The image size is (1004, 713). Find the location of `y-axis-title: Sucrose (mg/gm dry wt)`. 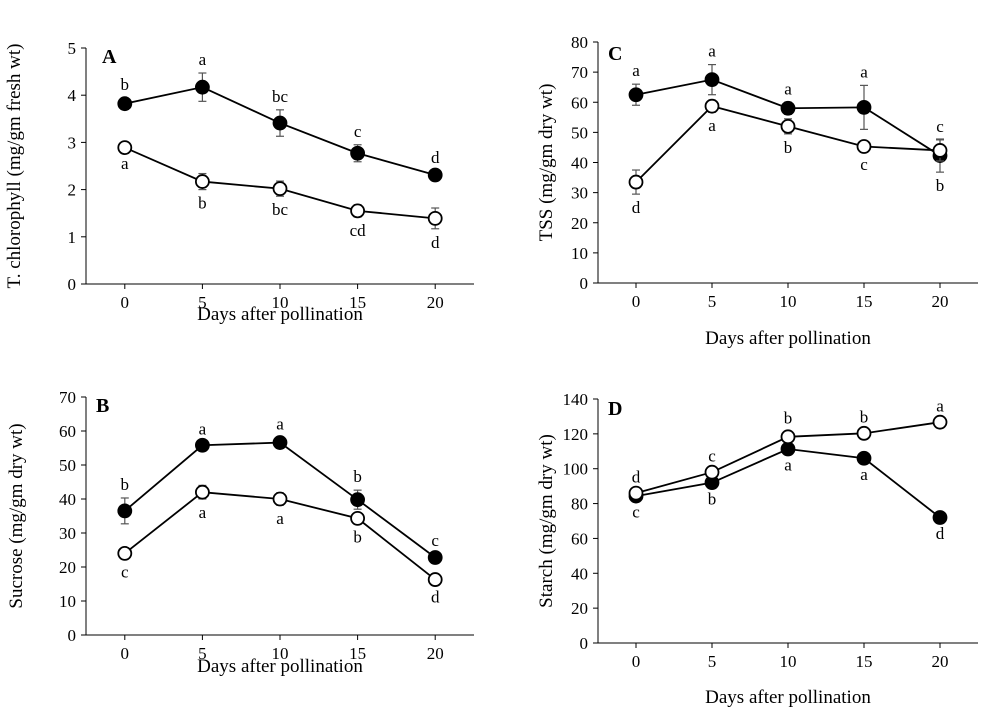

y-axis-title: Sucrose (mg/gm dry wt) is located at coordinates (16, 515).